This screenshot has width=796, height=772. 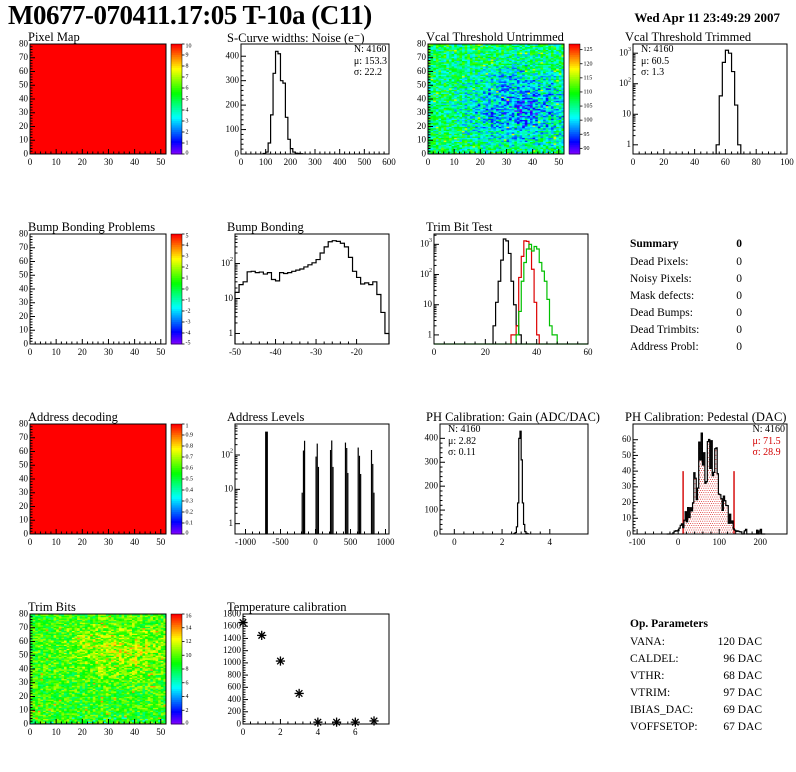 I want to click on panel-trim-bits: Trim Bits, so click(x=99, y=686).